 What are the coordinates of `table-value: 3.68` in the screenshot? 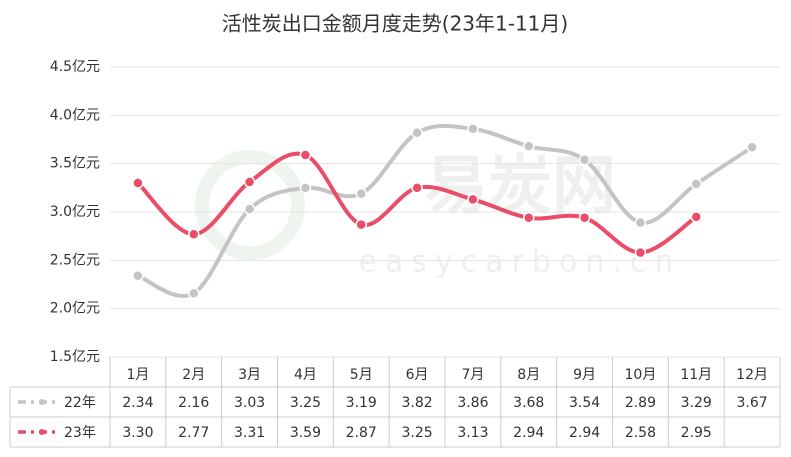 It's located at (528, 403).